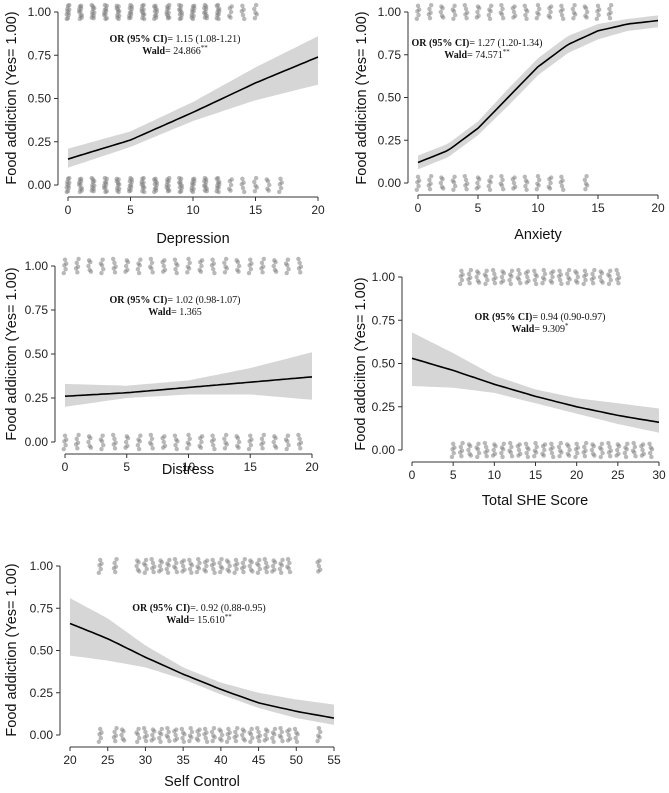 The width and height of the screenshot is (669, 793). What do you see at coordinates (183, 51) in the screenshot?
I see `wald-value: = 24.866` at bounding box center [183, 51].